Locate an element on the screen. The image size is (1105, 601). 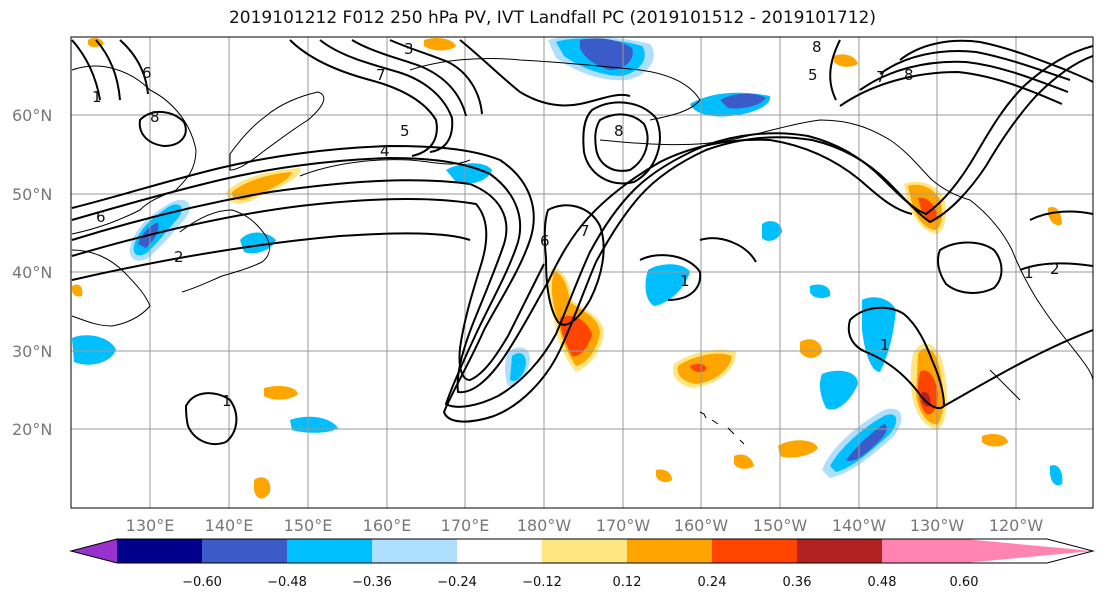
lat-label: 20°N is located at coordinates (32, 429).